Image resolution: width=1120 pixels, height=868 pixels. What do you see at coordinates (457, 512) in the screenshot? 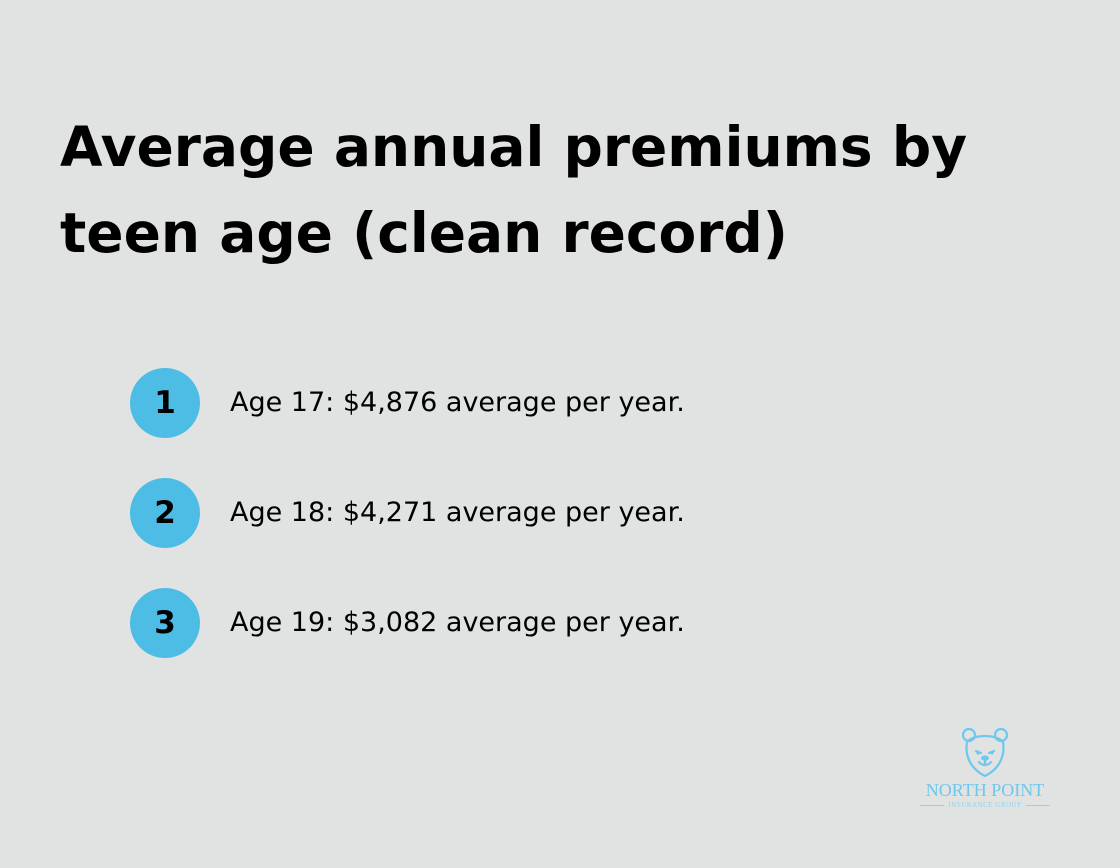
I see `item-text: Age 18: $4,271 average per year.` at bounding box center [457, 512].